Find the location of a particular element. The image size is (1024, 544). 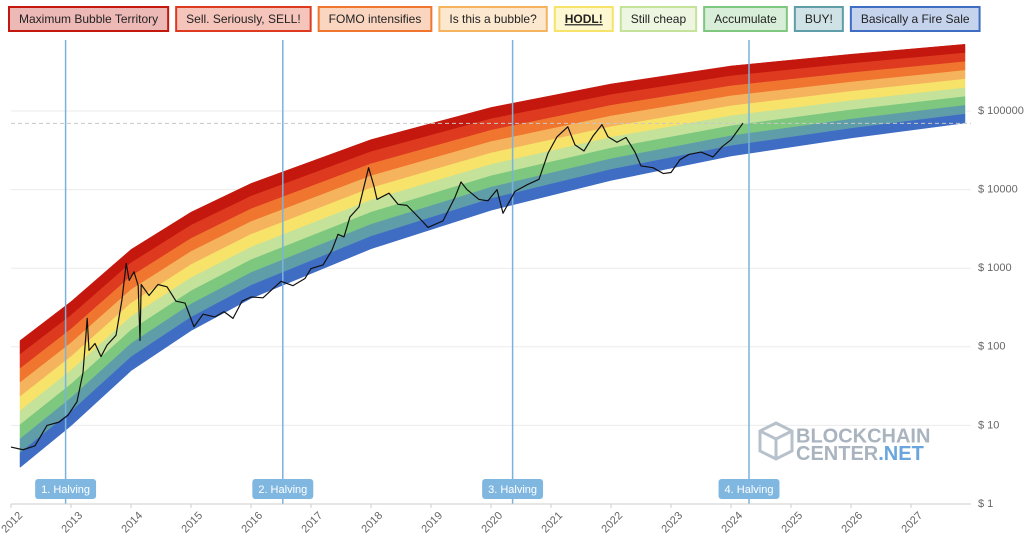

watermark-cube-edges is located at coordinates (776, 444).